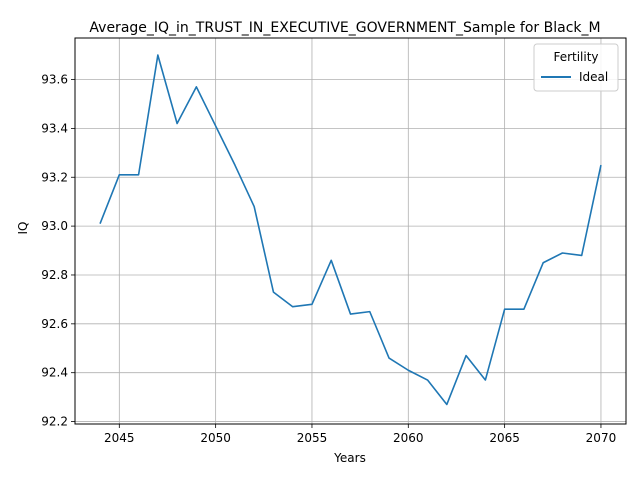  What do you see at coordinates (504, 438) in the screenshot?
I see `x-tick-label: 2065` at bounding box center [504, 438].